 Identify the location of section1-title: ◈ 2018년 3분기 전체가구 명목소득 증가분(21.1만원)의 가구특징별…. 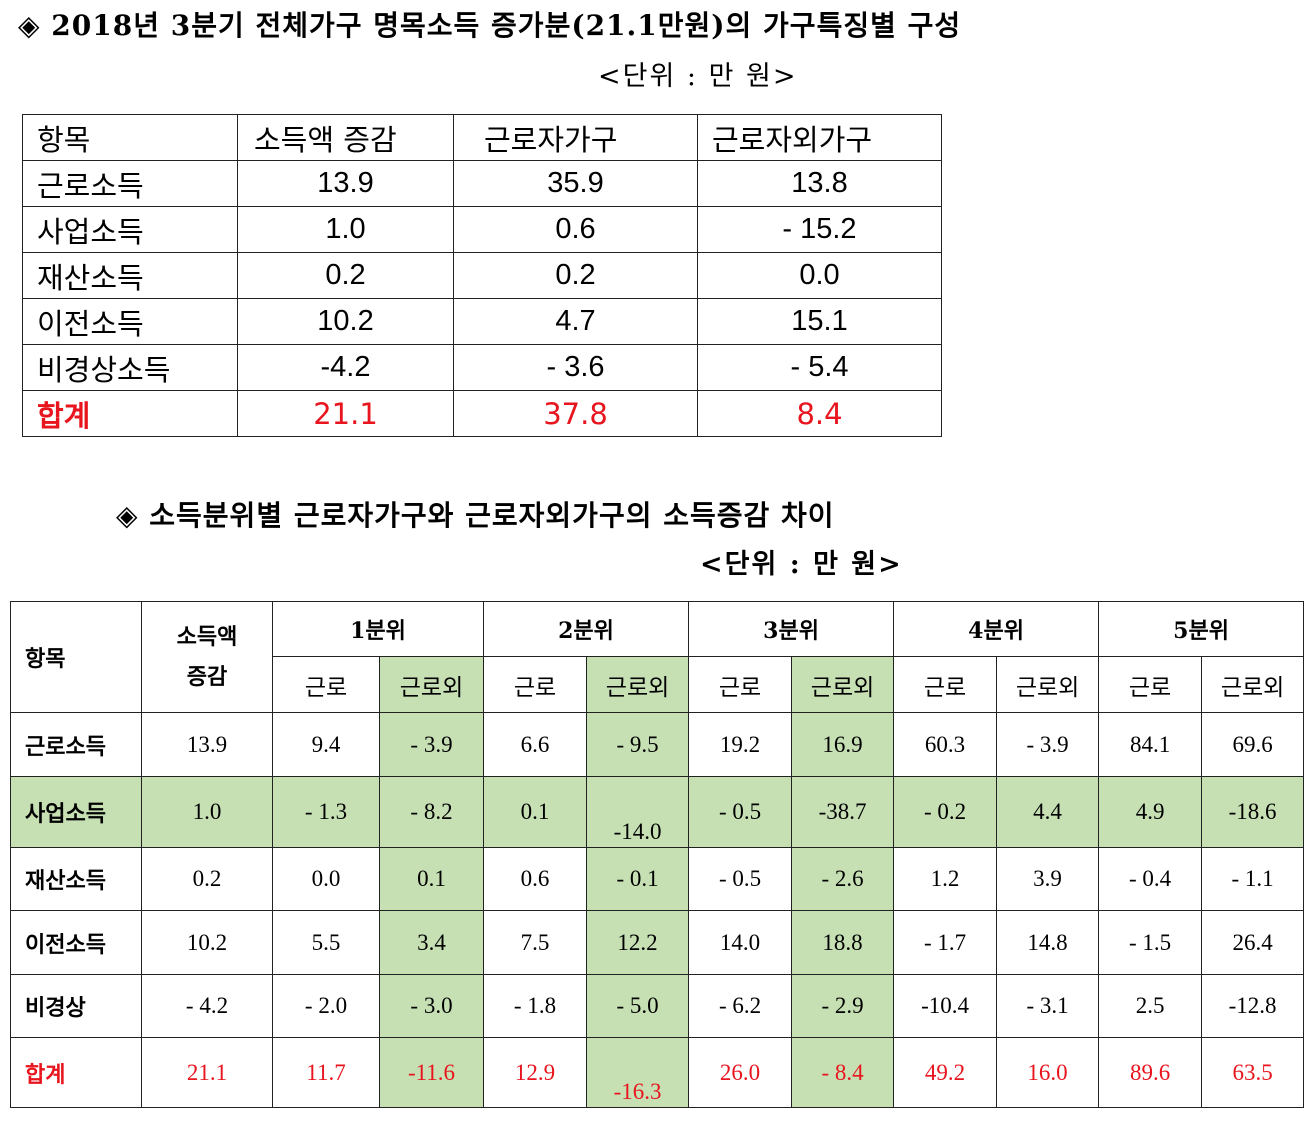
(490, 25).